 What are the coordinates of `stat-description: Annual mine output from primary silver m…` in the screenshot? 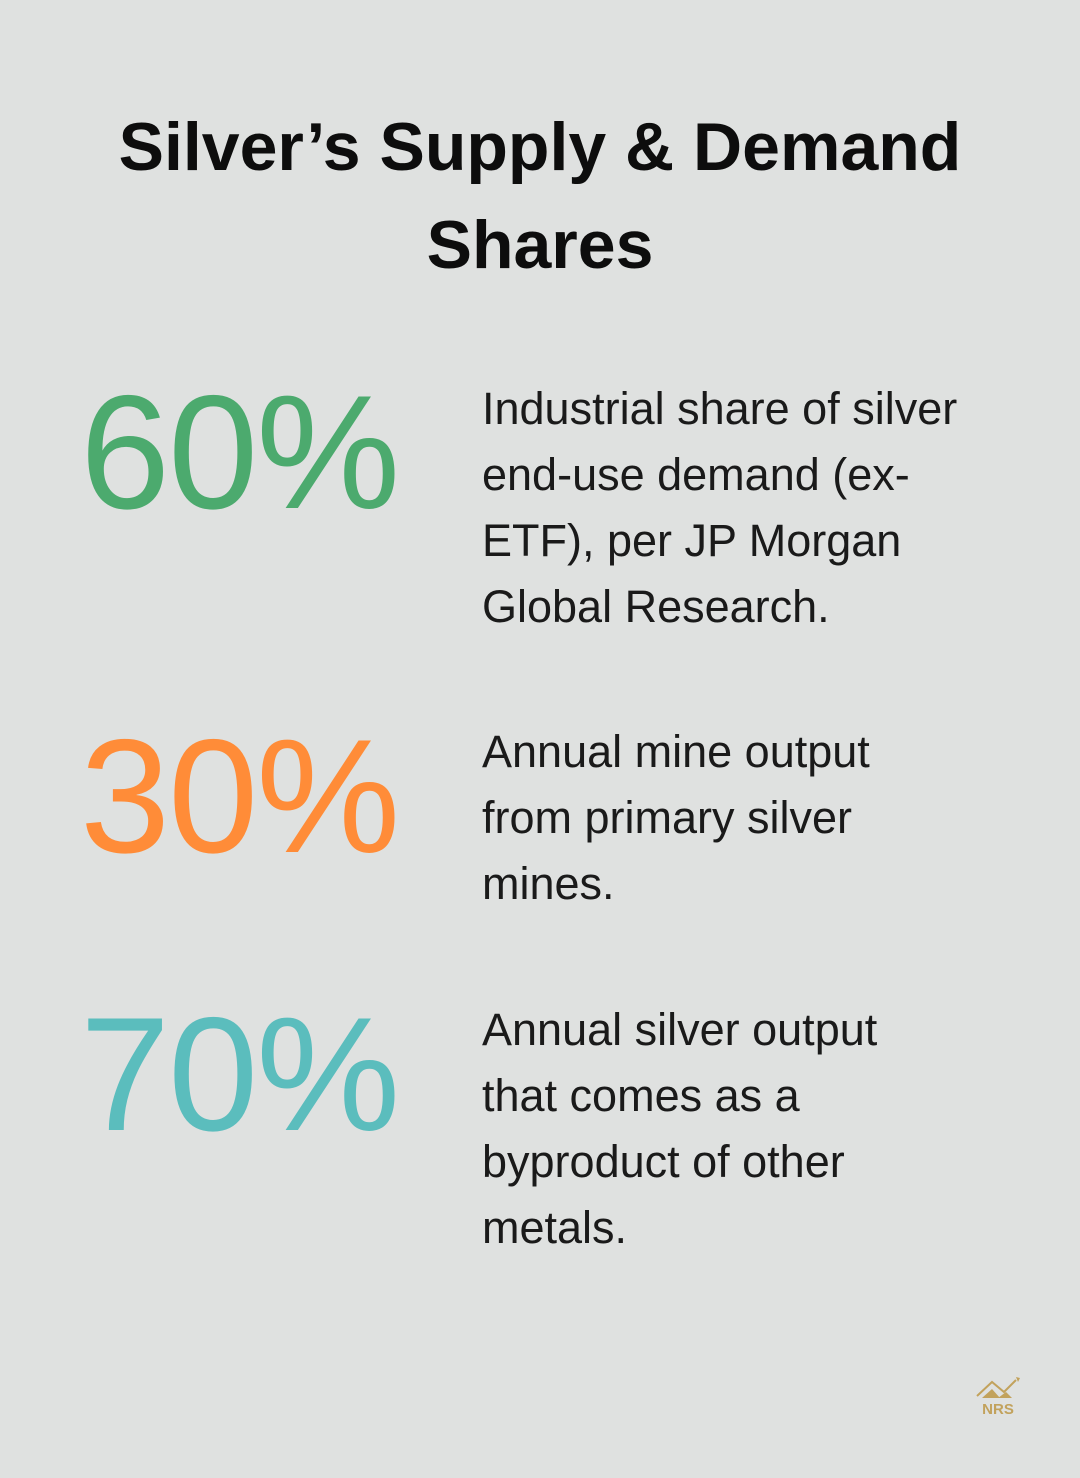 It's located at (676, 818).